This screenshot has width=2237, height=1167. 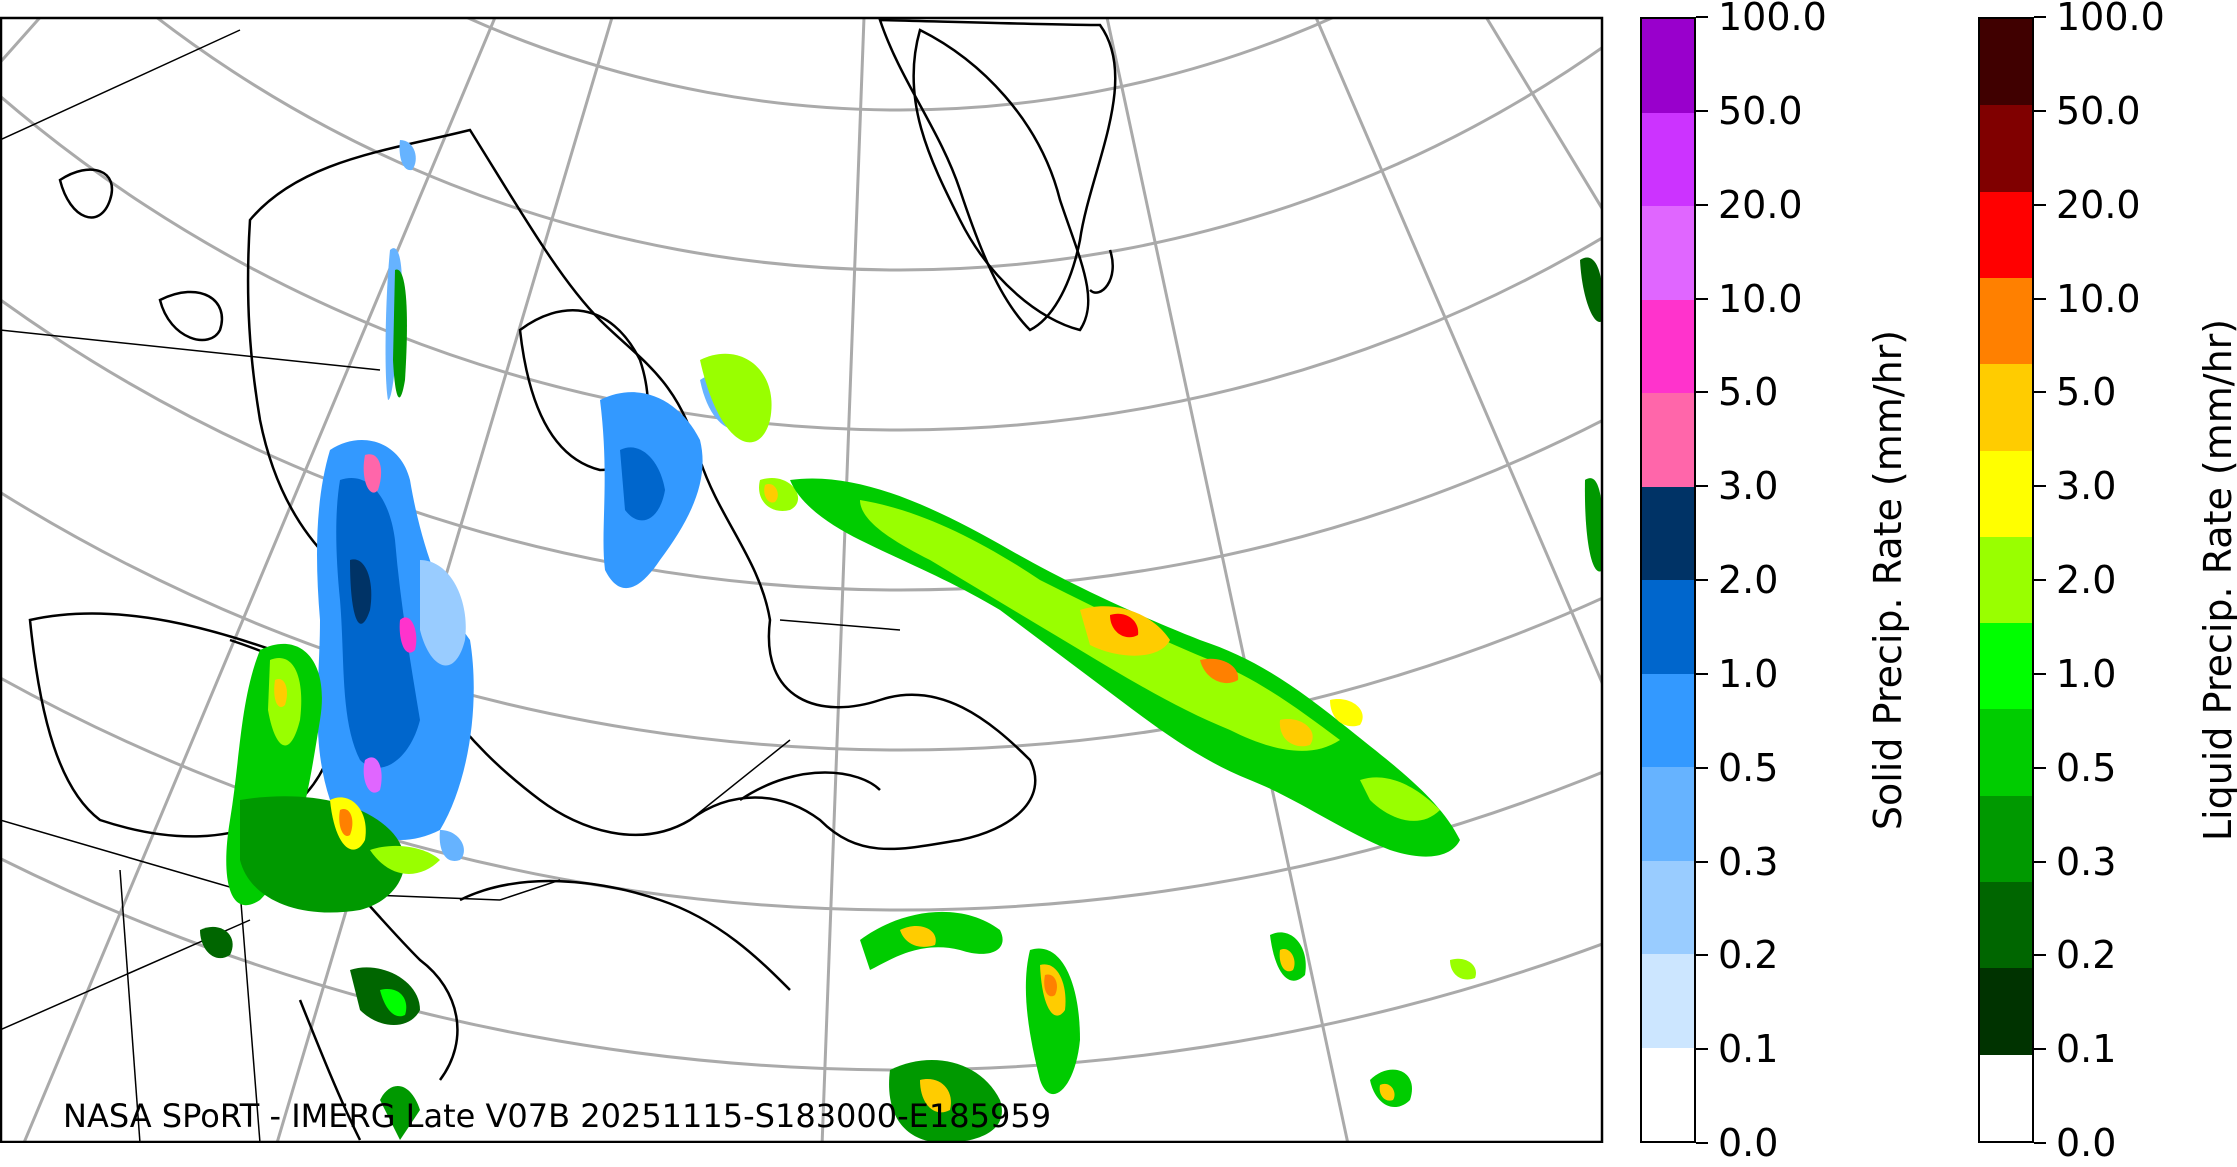 I want to click on liquid-precip-colorbar, so click(x=2006, y=580).